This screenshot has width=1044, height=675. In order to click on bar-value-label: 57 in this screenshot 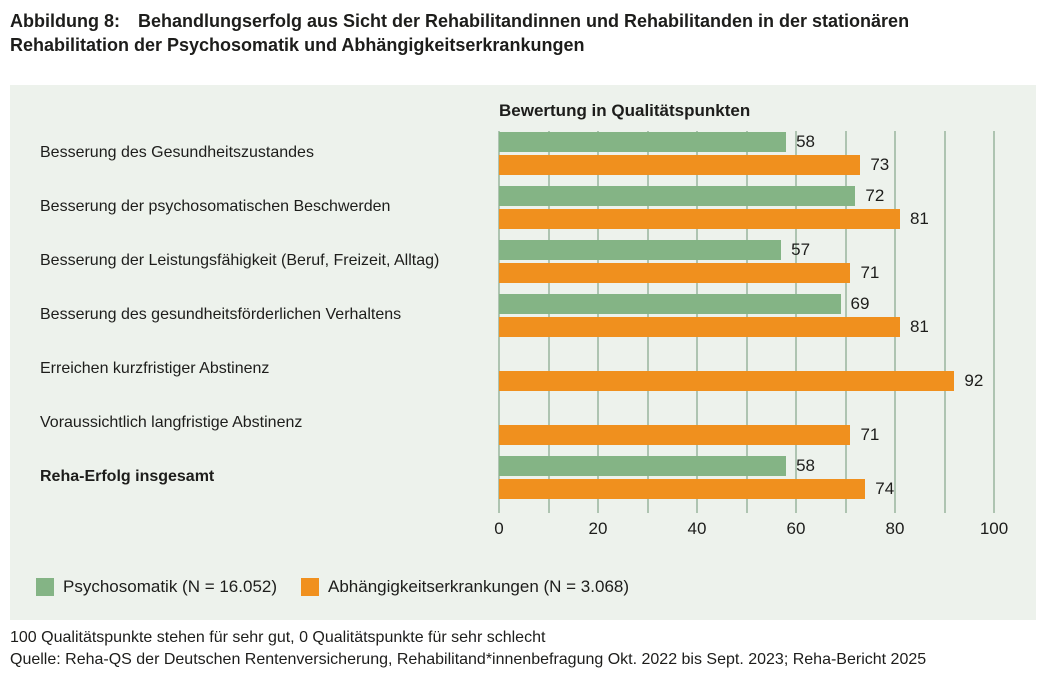, I will do `click(801, 249)`.